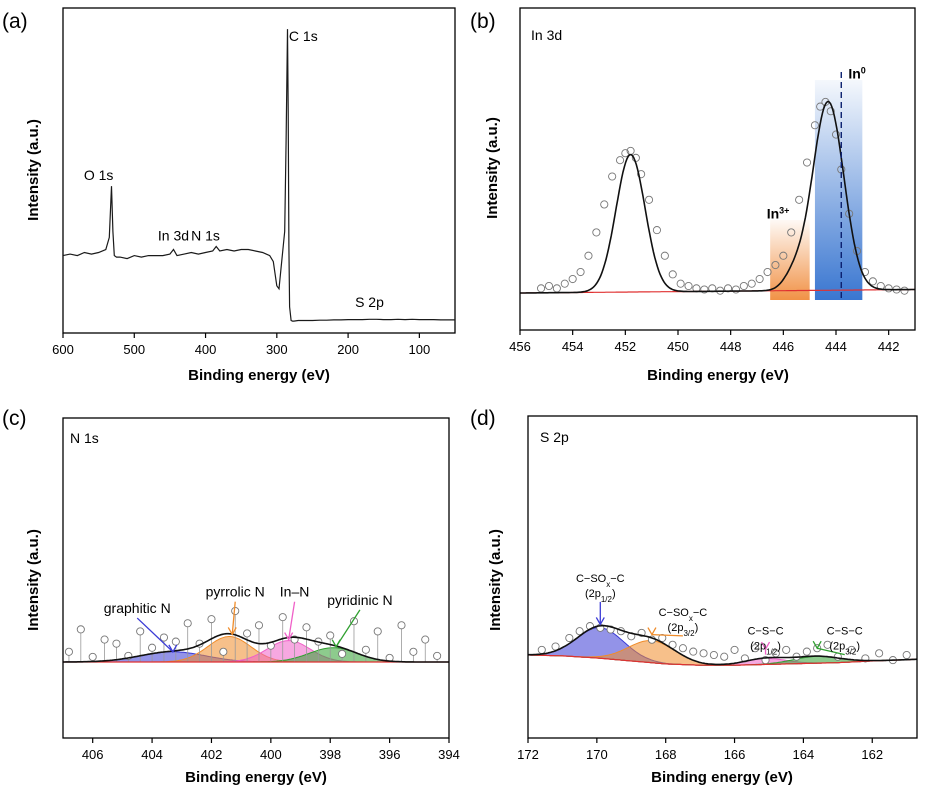 Image resolution: width=925 pixels, height=790 pixels. Describe the element at coordinates (778, 213) in the screenshot. I see `panel-b-peak-label: In3+` at that location.